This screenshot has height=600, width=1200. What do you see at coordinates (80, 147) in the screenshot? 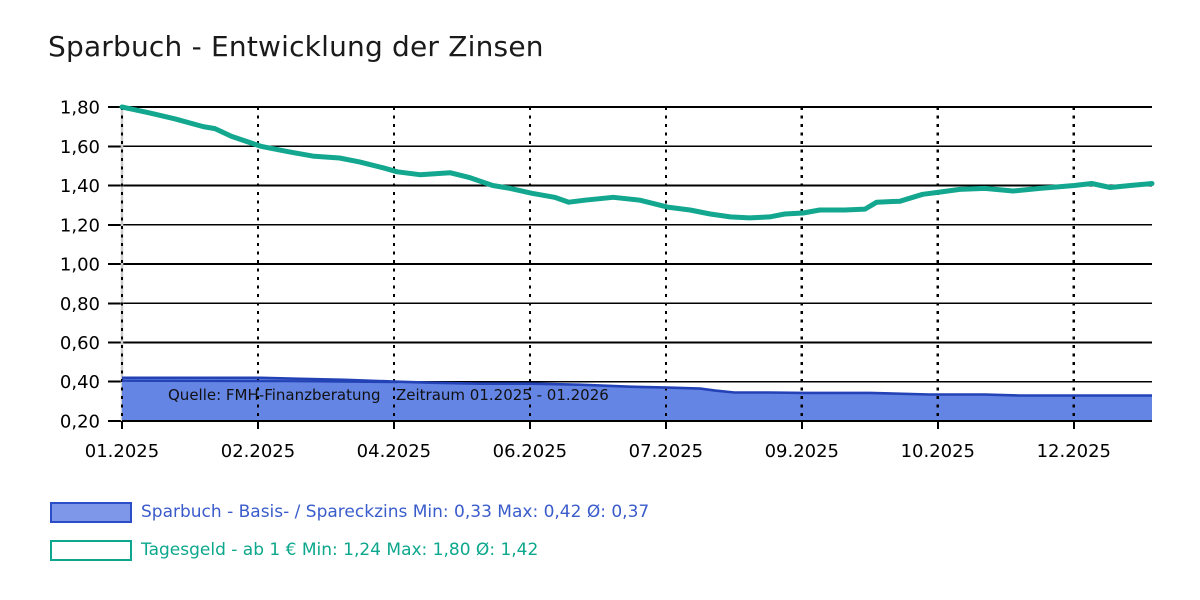
I see `y-axis-label: 1,60` at bounding box center [80, 147].